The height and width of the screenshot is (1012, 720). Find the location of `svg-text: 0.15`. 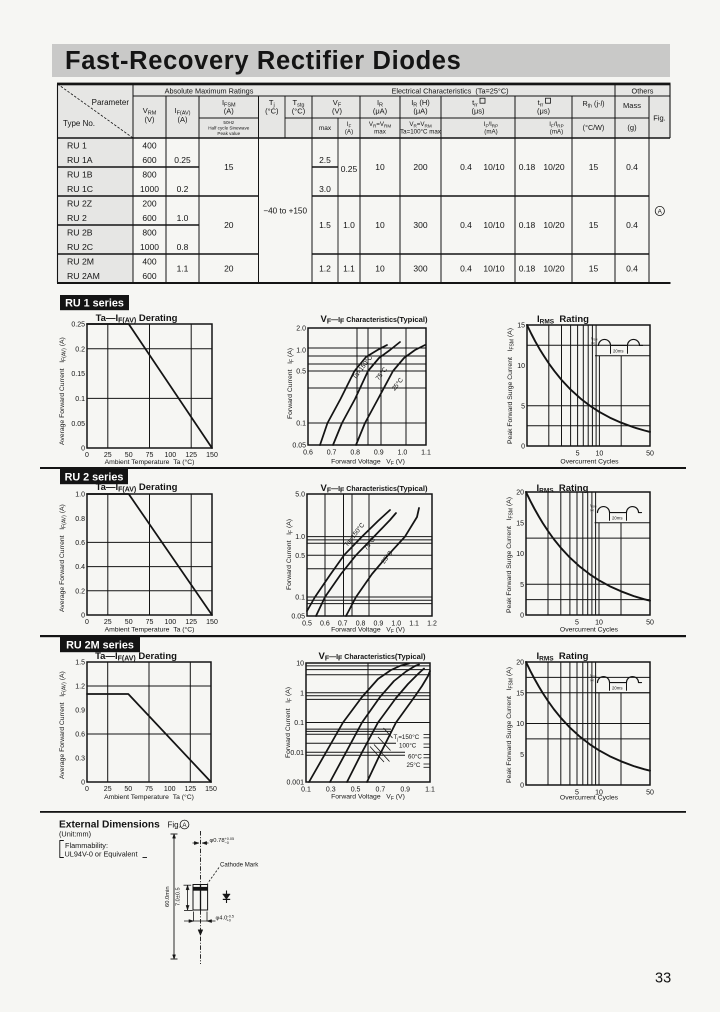

svg-text: 0.15 is located at coordinates (78, 374).